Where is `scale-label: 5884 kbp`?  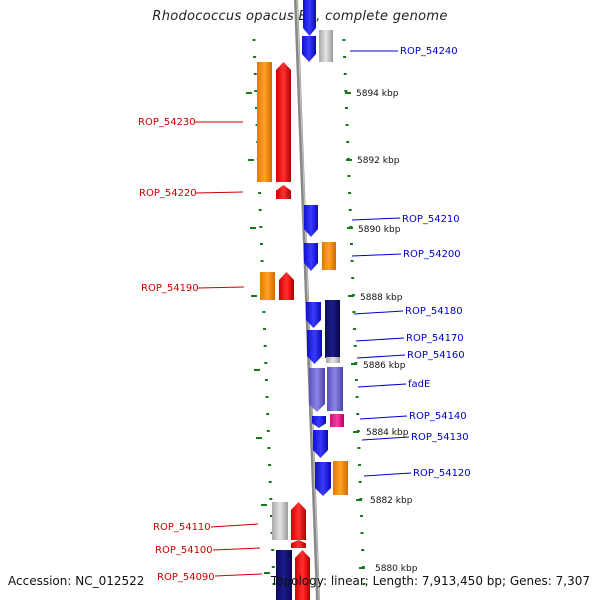 scale-label: 5884 kbp is located at coordinates (387, 433).